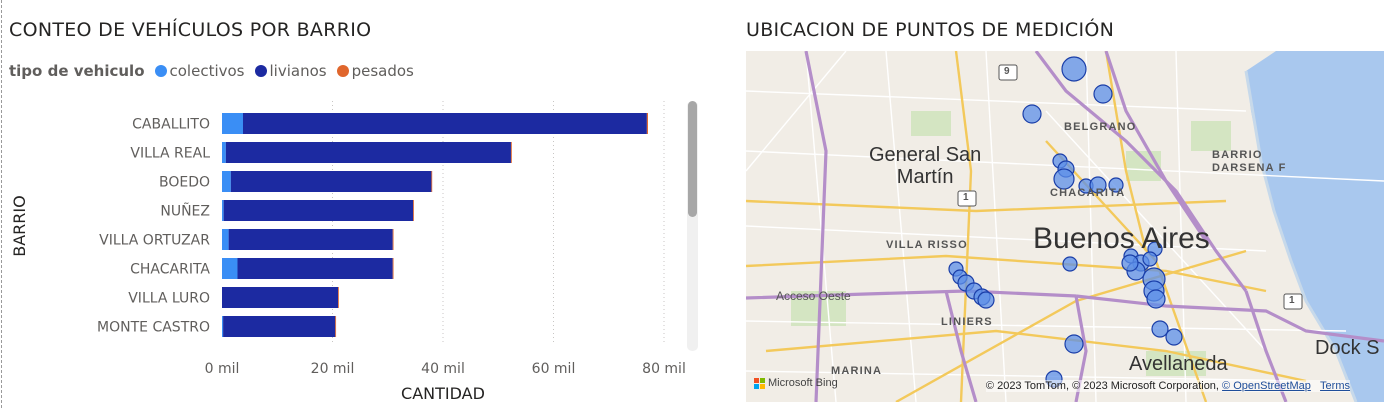 This screenshot has width=1385, height=408. Describe the element at coordinates (170, 154) in the screenshot. I see `category-label: VILLA REAL` at that location.